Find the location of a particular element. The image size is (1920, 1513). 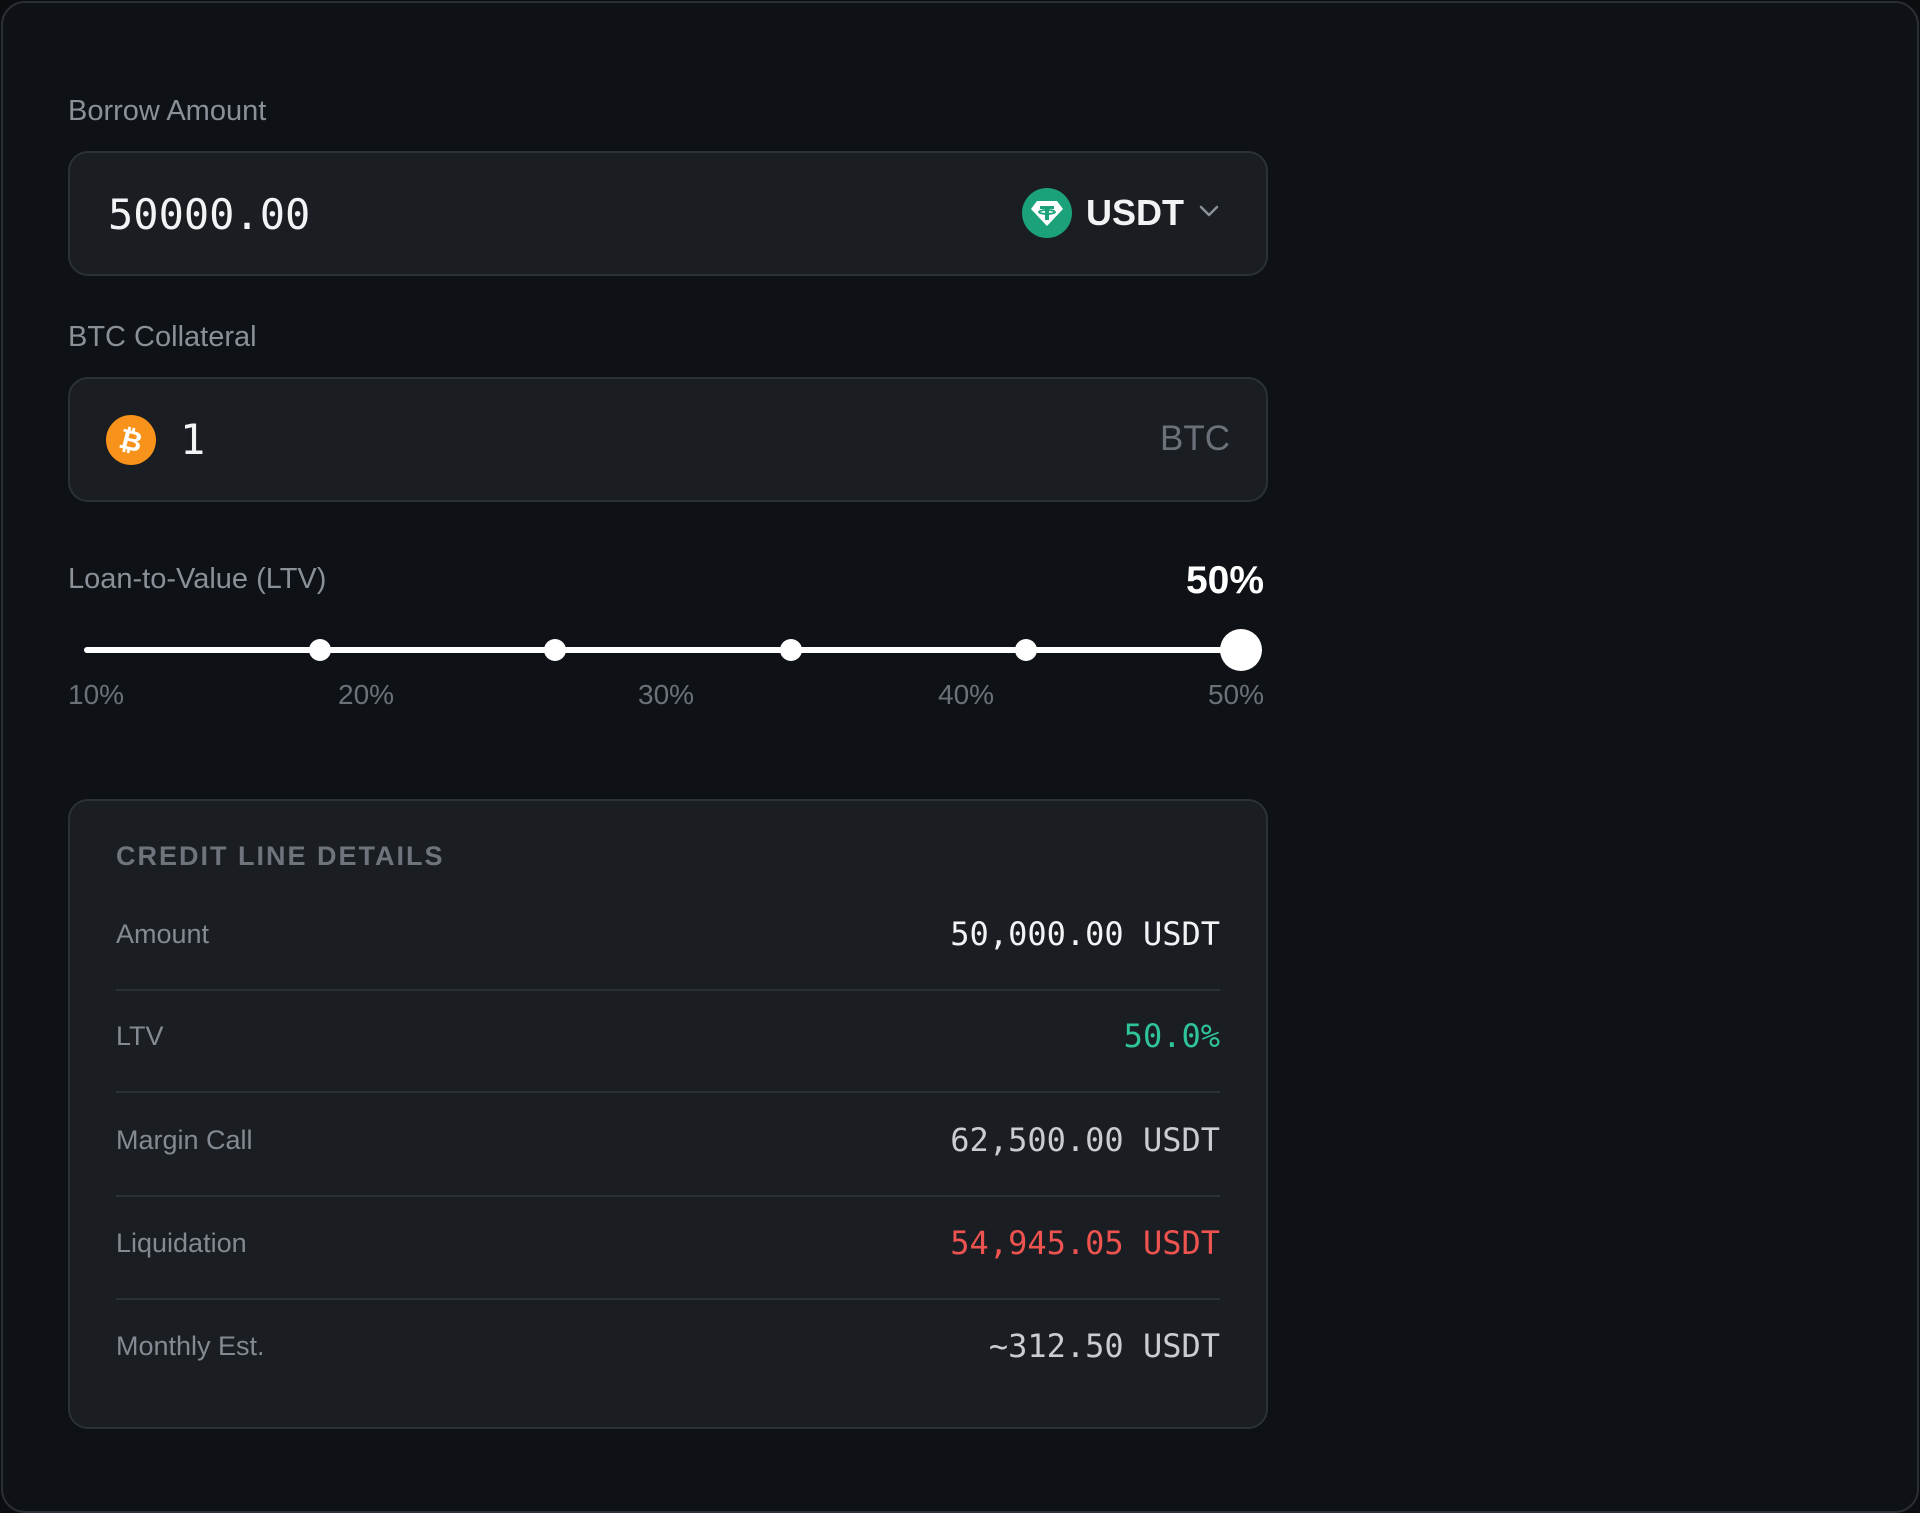

detail-value: ~312.50 USDT is located at coordinates (1104, 1346).